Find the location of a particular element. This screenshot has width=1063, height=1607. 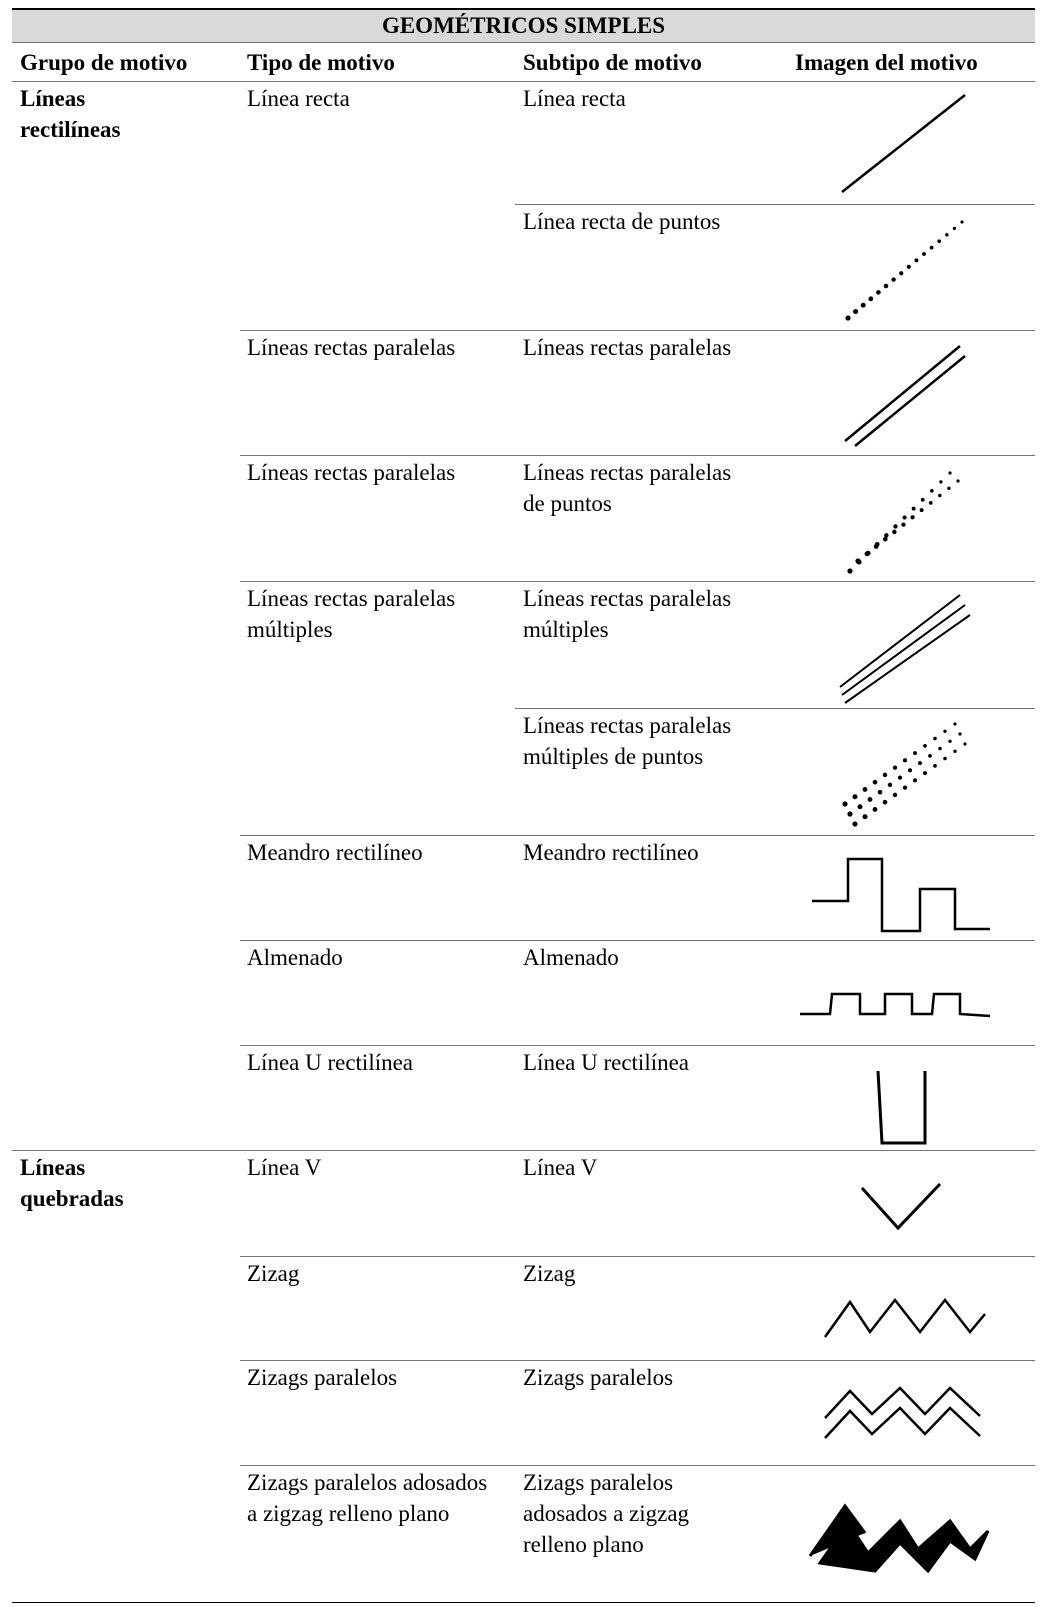

motif-subtype: Líneas rectas paralelas de puntos is located at coordinates (627, 488).